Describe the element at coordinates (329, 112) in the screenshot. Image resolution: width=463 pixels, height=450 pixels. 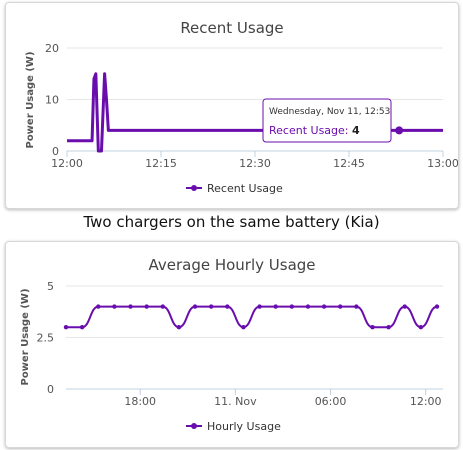
I see `tooltip-header: Wednesday, Nov 11, 12:53` at that location.